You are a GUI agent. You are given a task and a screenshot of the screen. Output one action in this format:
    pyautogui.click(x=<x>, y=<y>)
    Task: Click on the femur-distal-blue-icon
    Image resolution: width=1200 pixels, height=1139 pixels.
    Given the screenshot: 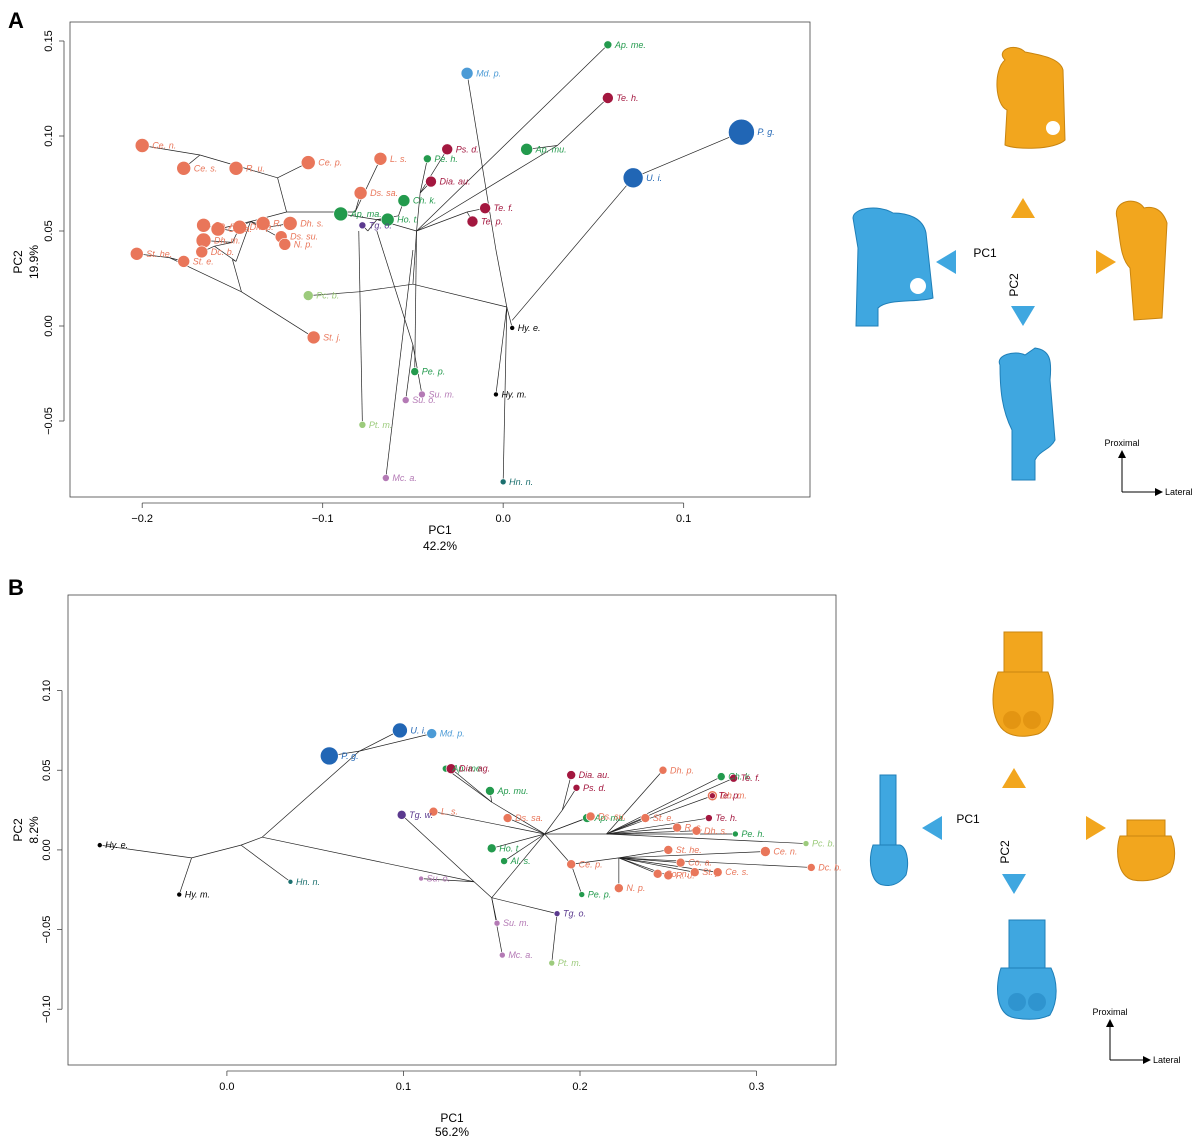 What is the action you would take?
    pyautogui.click(x=889, y=830)
    